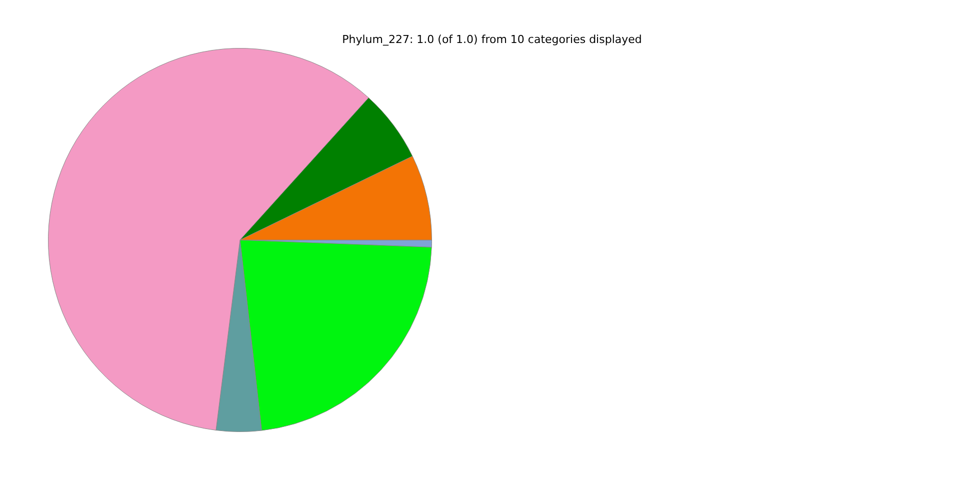 The width and height of the screenshot is (960, 480). I want to click on text: Phylum_227: 1.0 (of 1.0) from 10 categories displayed, so click(492, 39).